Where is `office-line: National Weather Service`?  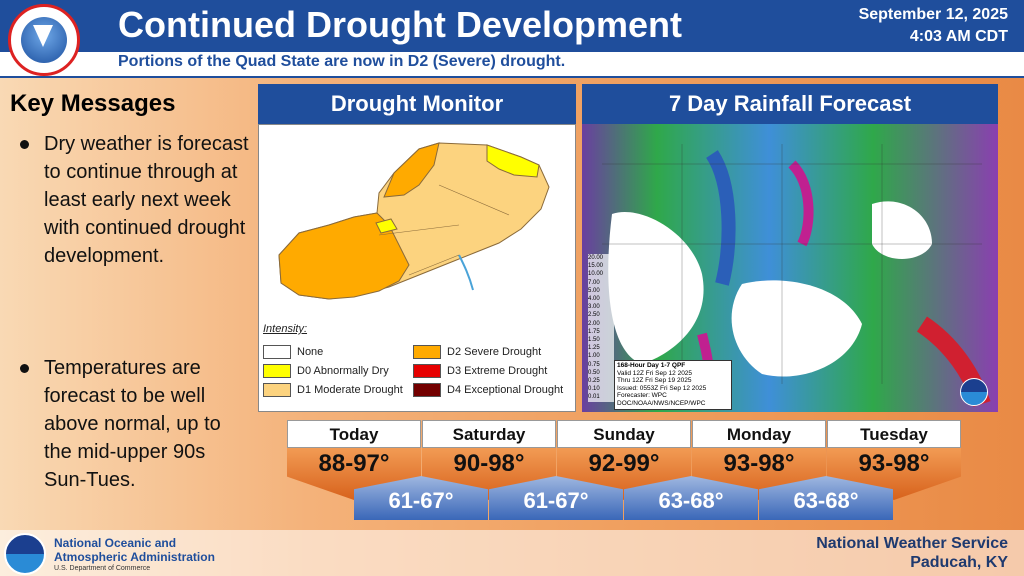
office-line: National Weather Service is located at coordinates (912, 543).